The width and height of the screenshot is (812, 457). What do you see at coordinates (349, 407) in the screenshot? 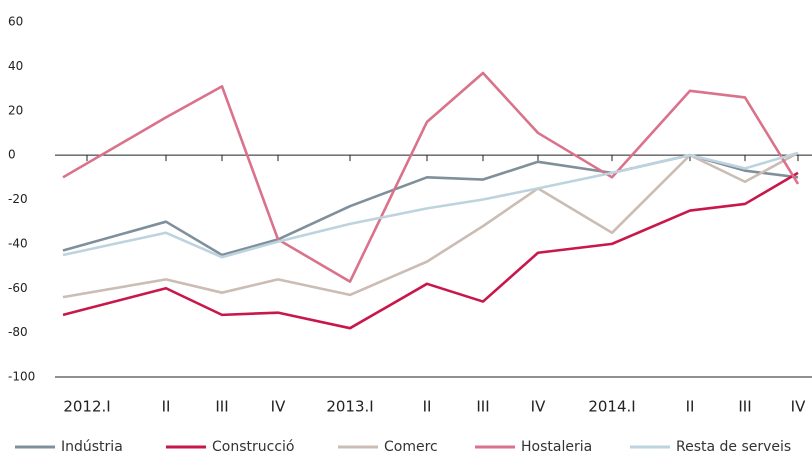
I see `x-tick-label: 2013.I` at bounding box center [349, 407].